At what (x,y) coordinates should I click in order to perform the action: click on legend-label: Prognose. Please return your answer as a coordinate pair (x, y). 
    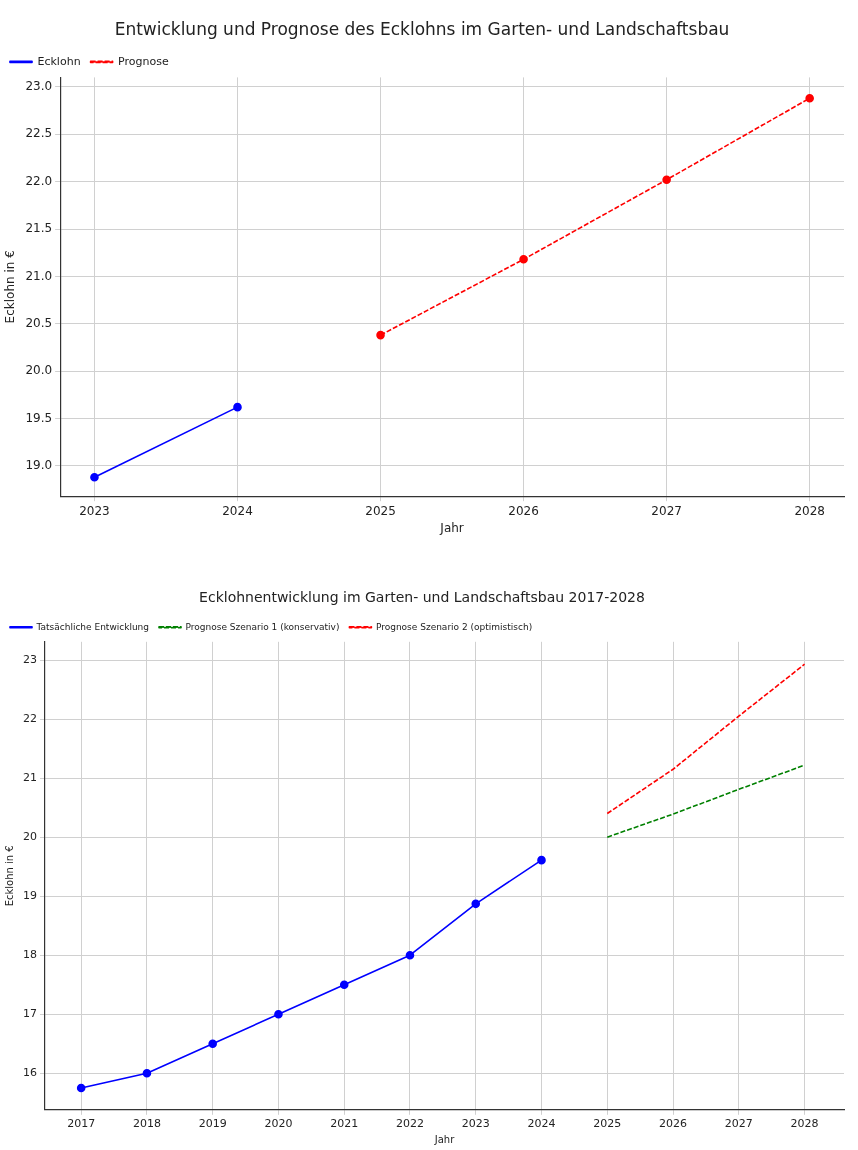
    Looking at the image, I should click on (143, 61).